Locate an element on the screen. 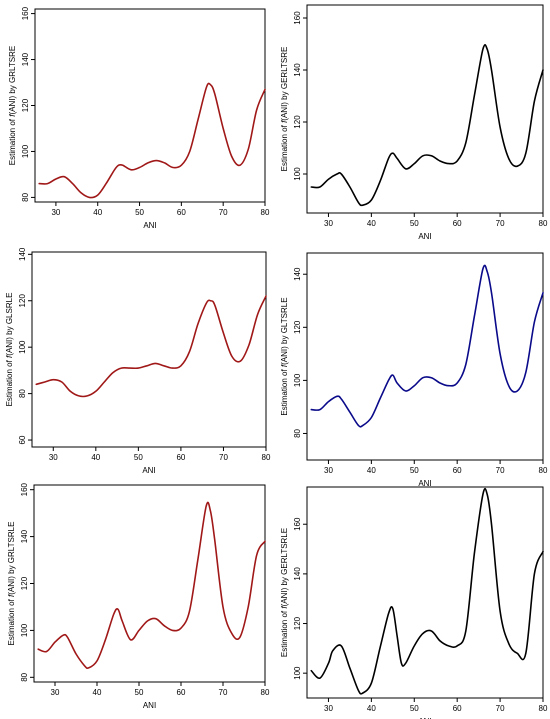  y-axis-label: Estimation of f(ANI) by GRLTSRE is located at coordinates (12, 105).